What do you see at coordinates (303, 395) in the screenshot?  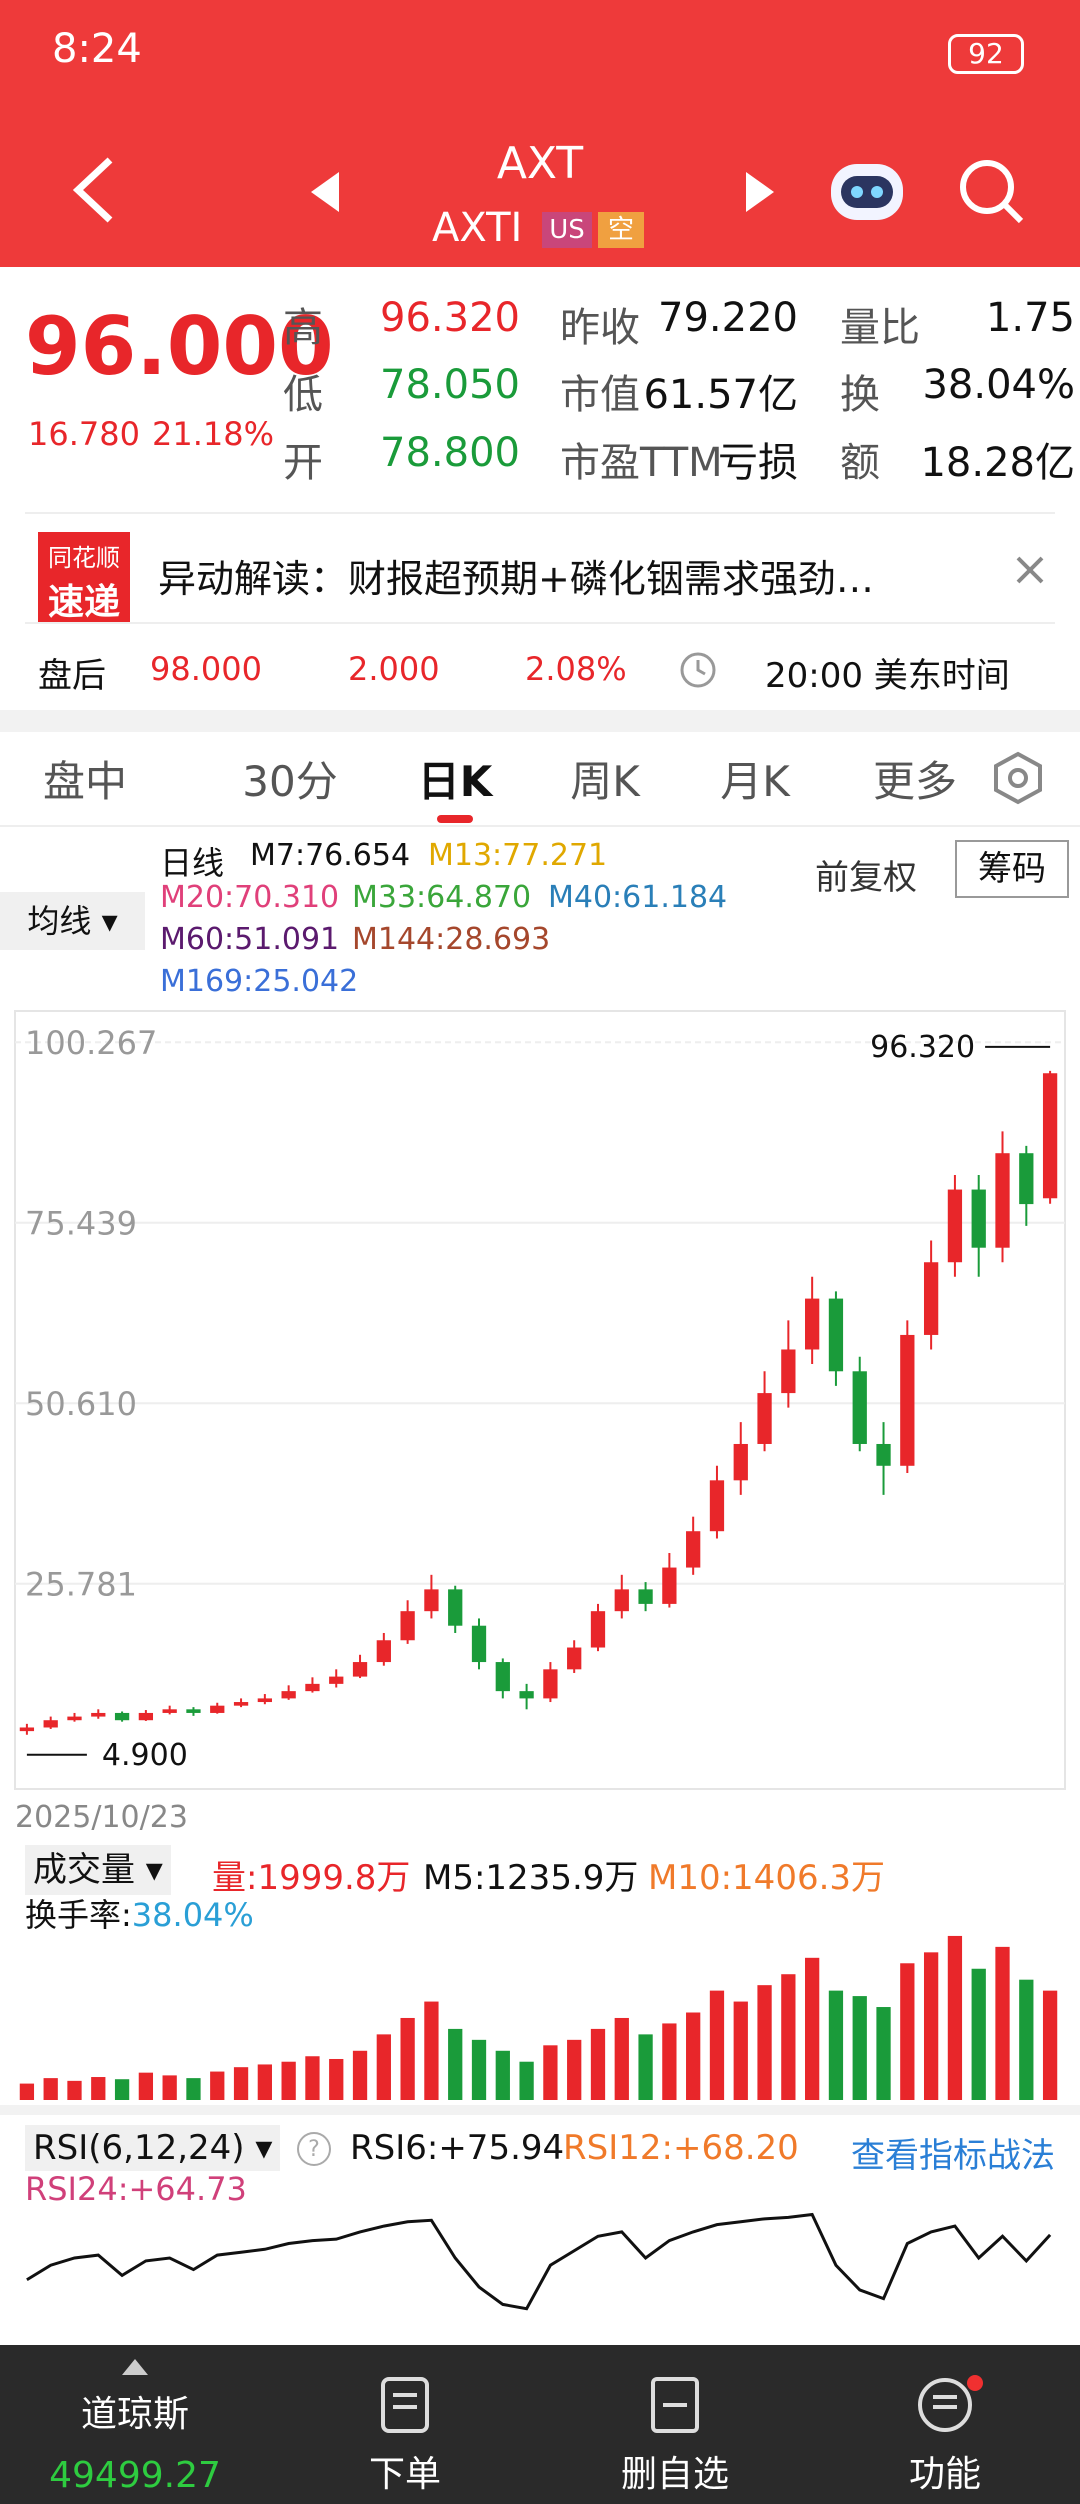 I see `stat-label: 低` at bounding box center [303, 395].